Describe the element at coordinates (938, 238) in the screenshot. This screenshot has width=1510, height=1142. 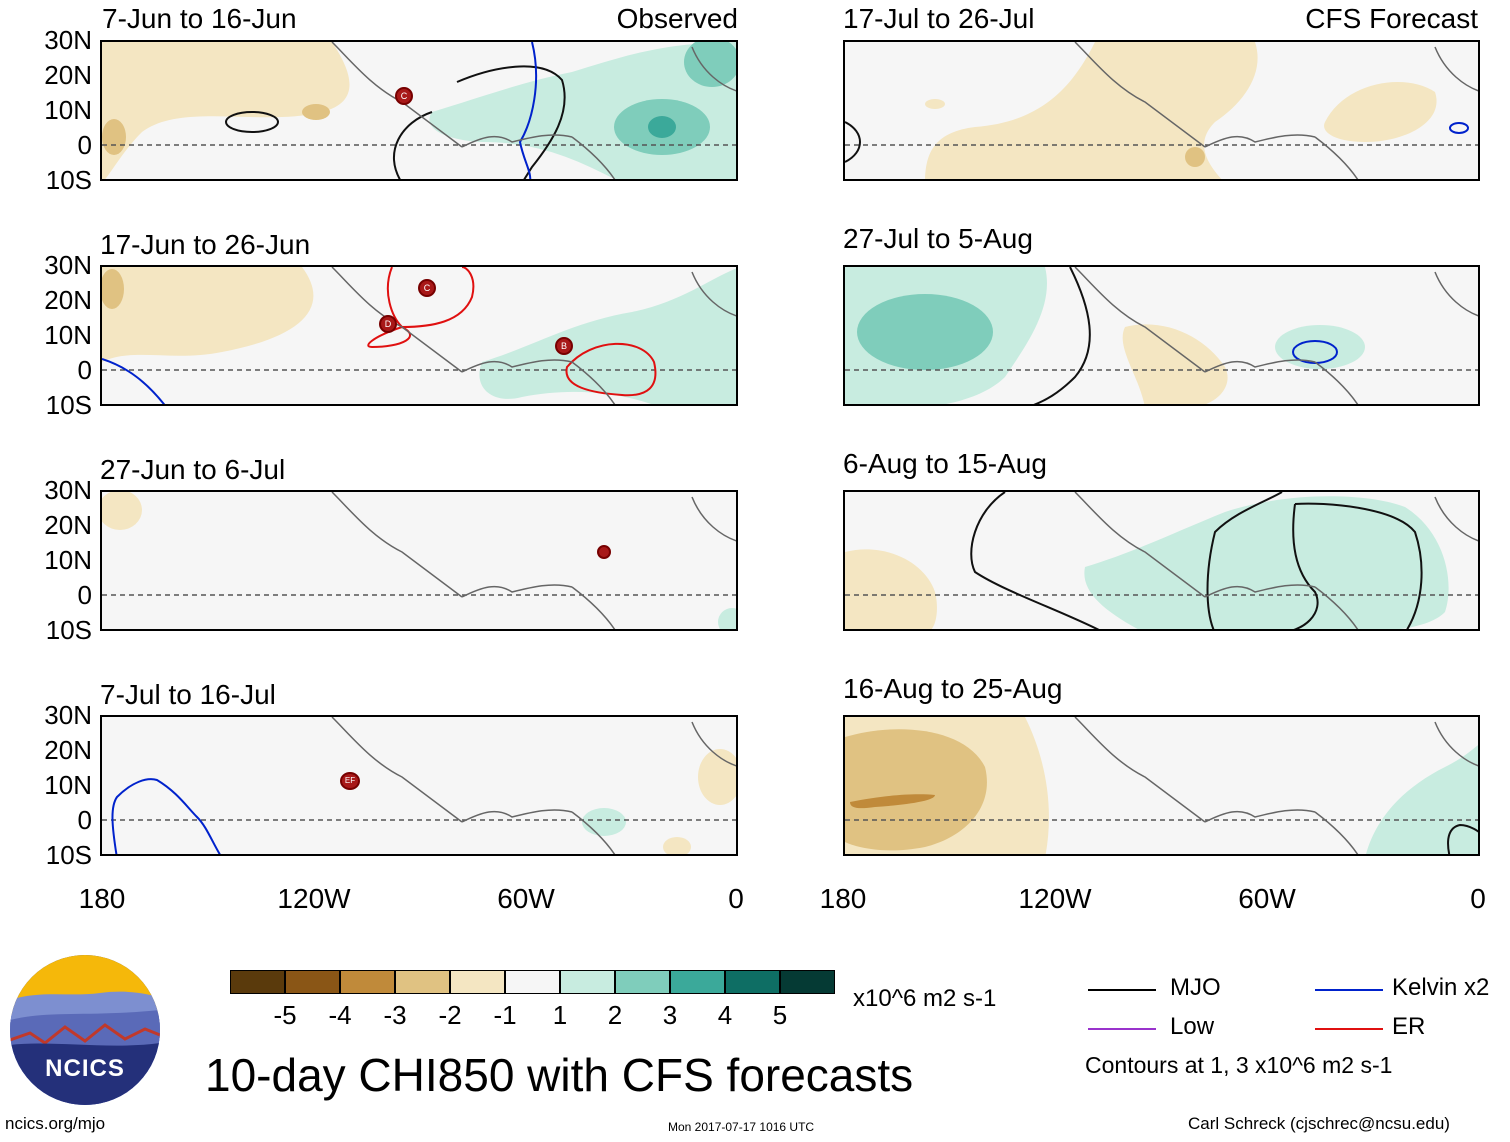
I see `panel-title-right-2: 27-Jul to 5-Aug` at that location.